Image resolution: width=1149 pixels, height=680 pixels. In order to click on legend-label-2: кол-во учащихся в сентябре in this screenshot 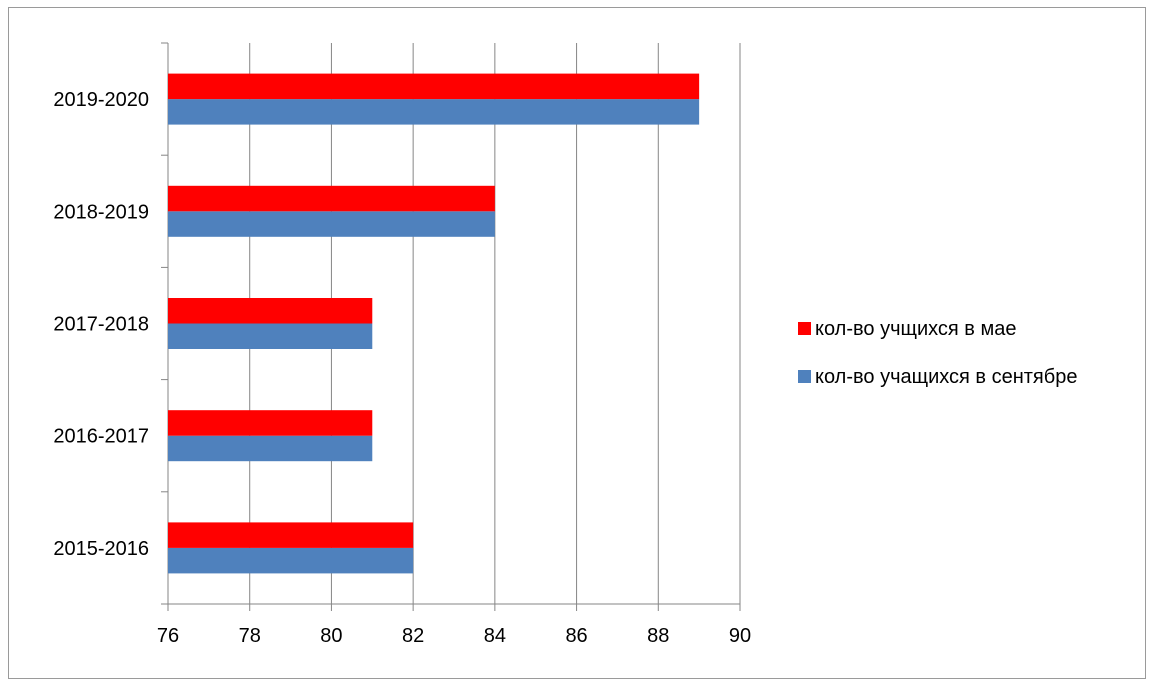, I will do `click(946, 377)`.